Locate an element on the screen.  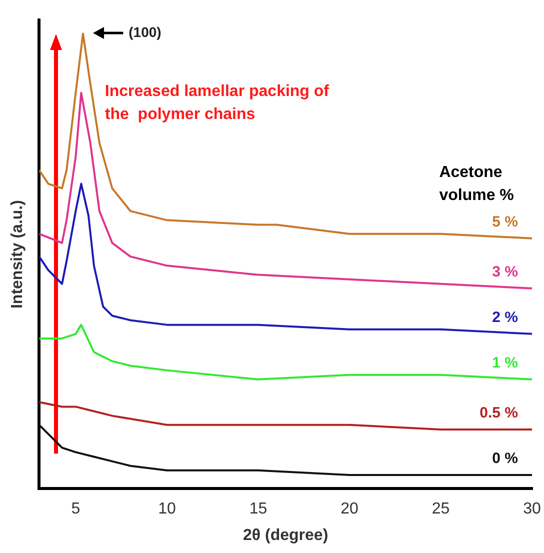
x-tick-label: 10 is located at coordinates (167, 509).